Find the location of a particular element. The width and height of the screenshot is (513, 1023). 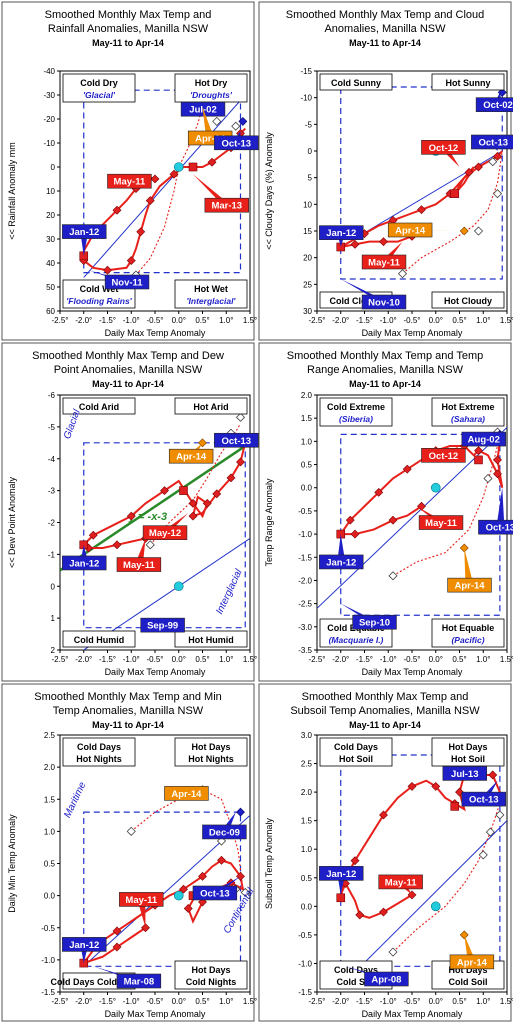

corner-sub-label: 'Glacial' is located at coordinates (99, 95).